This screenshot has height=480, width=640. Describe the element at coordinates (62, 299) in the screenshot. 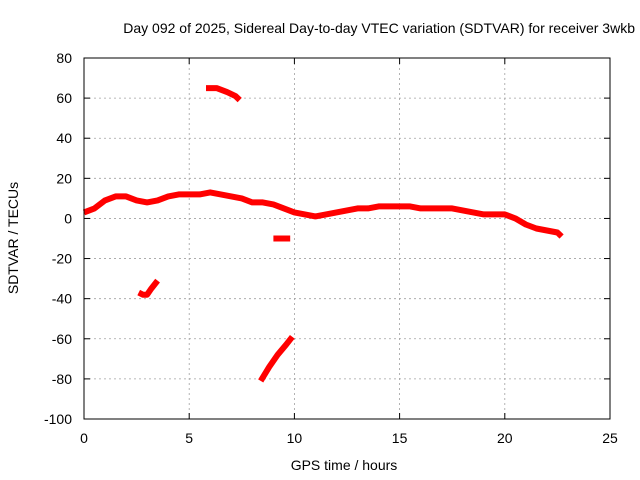

I see `y-tick-label: -40` at that location.